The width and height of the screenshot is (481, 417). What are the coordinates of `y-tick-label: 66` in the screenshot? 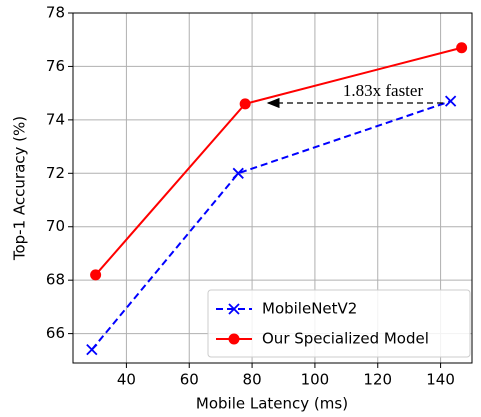 It's located at (55, 333).